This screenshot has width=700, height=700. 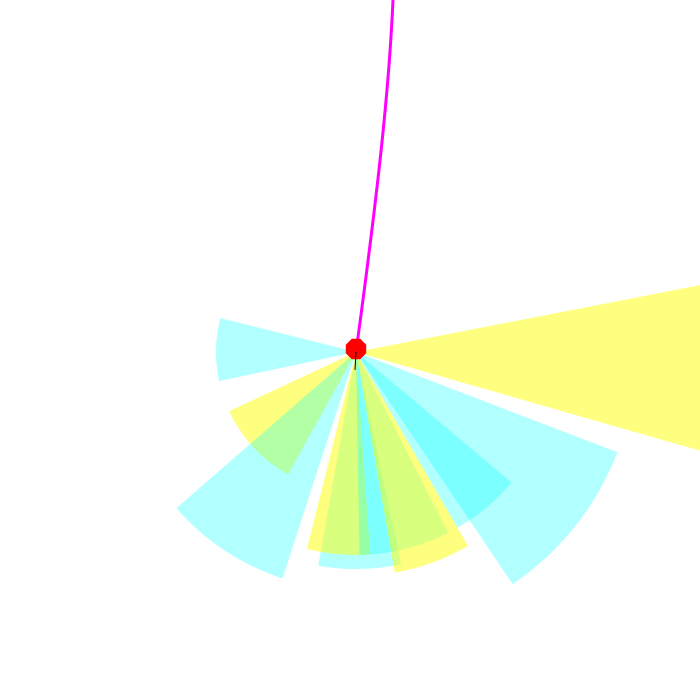 What do you see at coordinates (356, 349) in the screenshot?
I see `agent-marker` at bounding box center [356, 349].